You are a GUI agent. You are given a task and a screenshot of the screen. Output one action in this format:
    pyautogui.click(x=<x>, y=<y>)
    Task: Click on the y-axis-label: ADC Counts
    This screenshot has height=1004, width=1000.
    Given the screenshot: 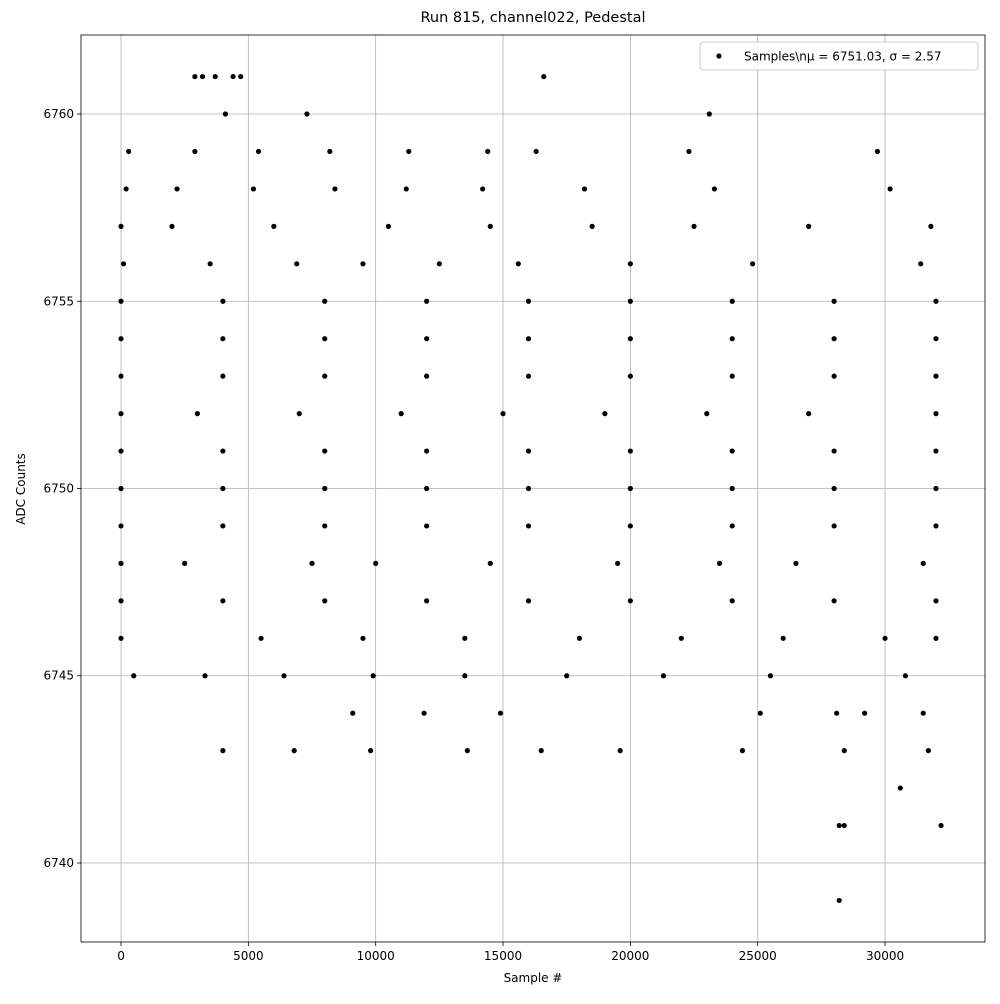 What is the action you would take?
    pyautogui.click(x=21, y=489)
    